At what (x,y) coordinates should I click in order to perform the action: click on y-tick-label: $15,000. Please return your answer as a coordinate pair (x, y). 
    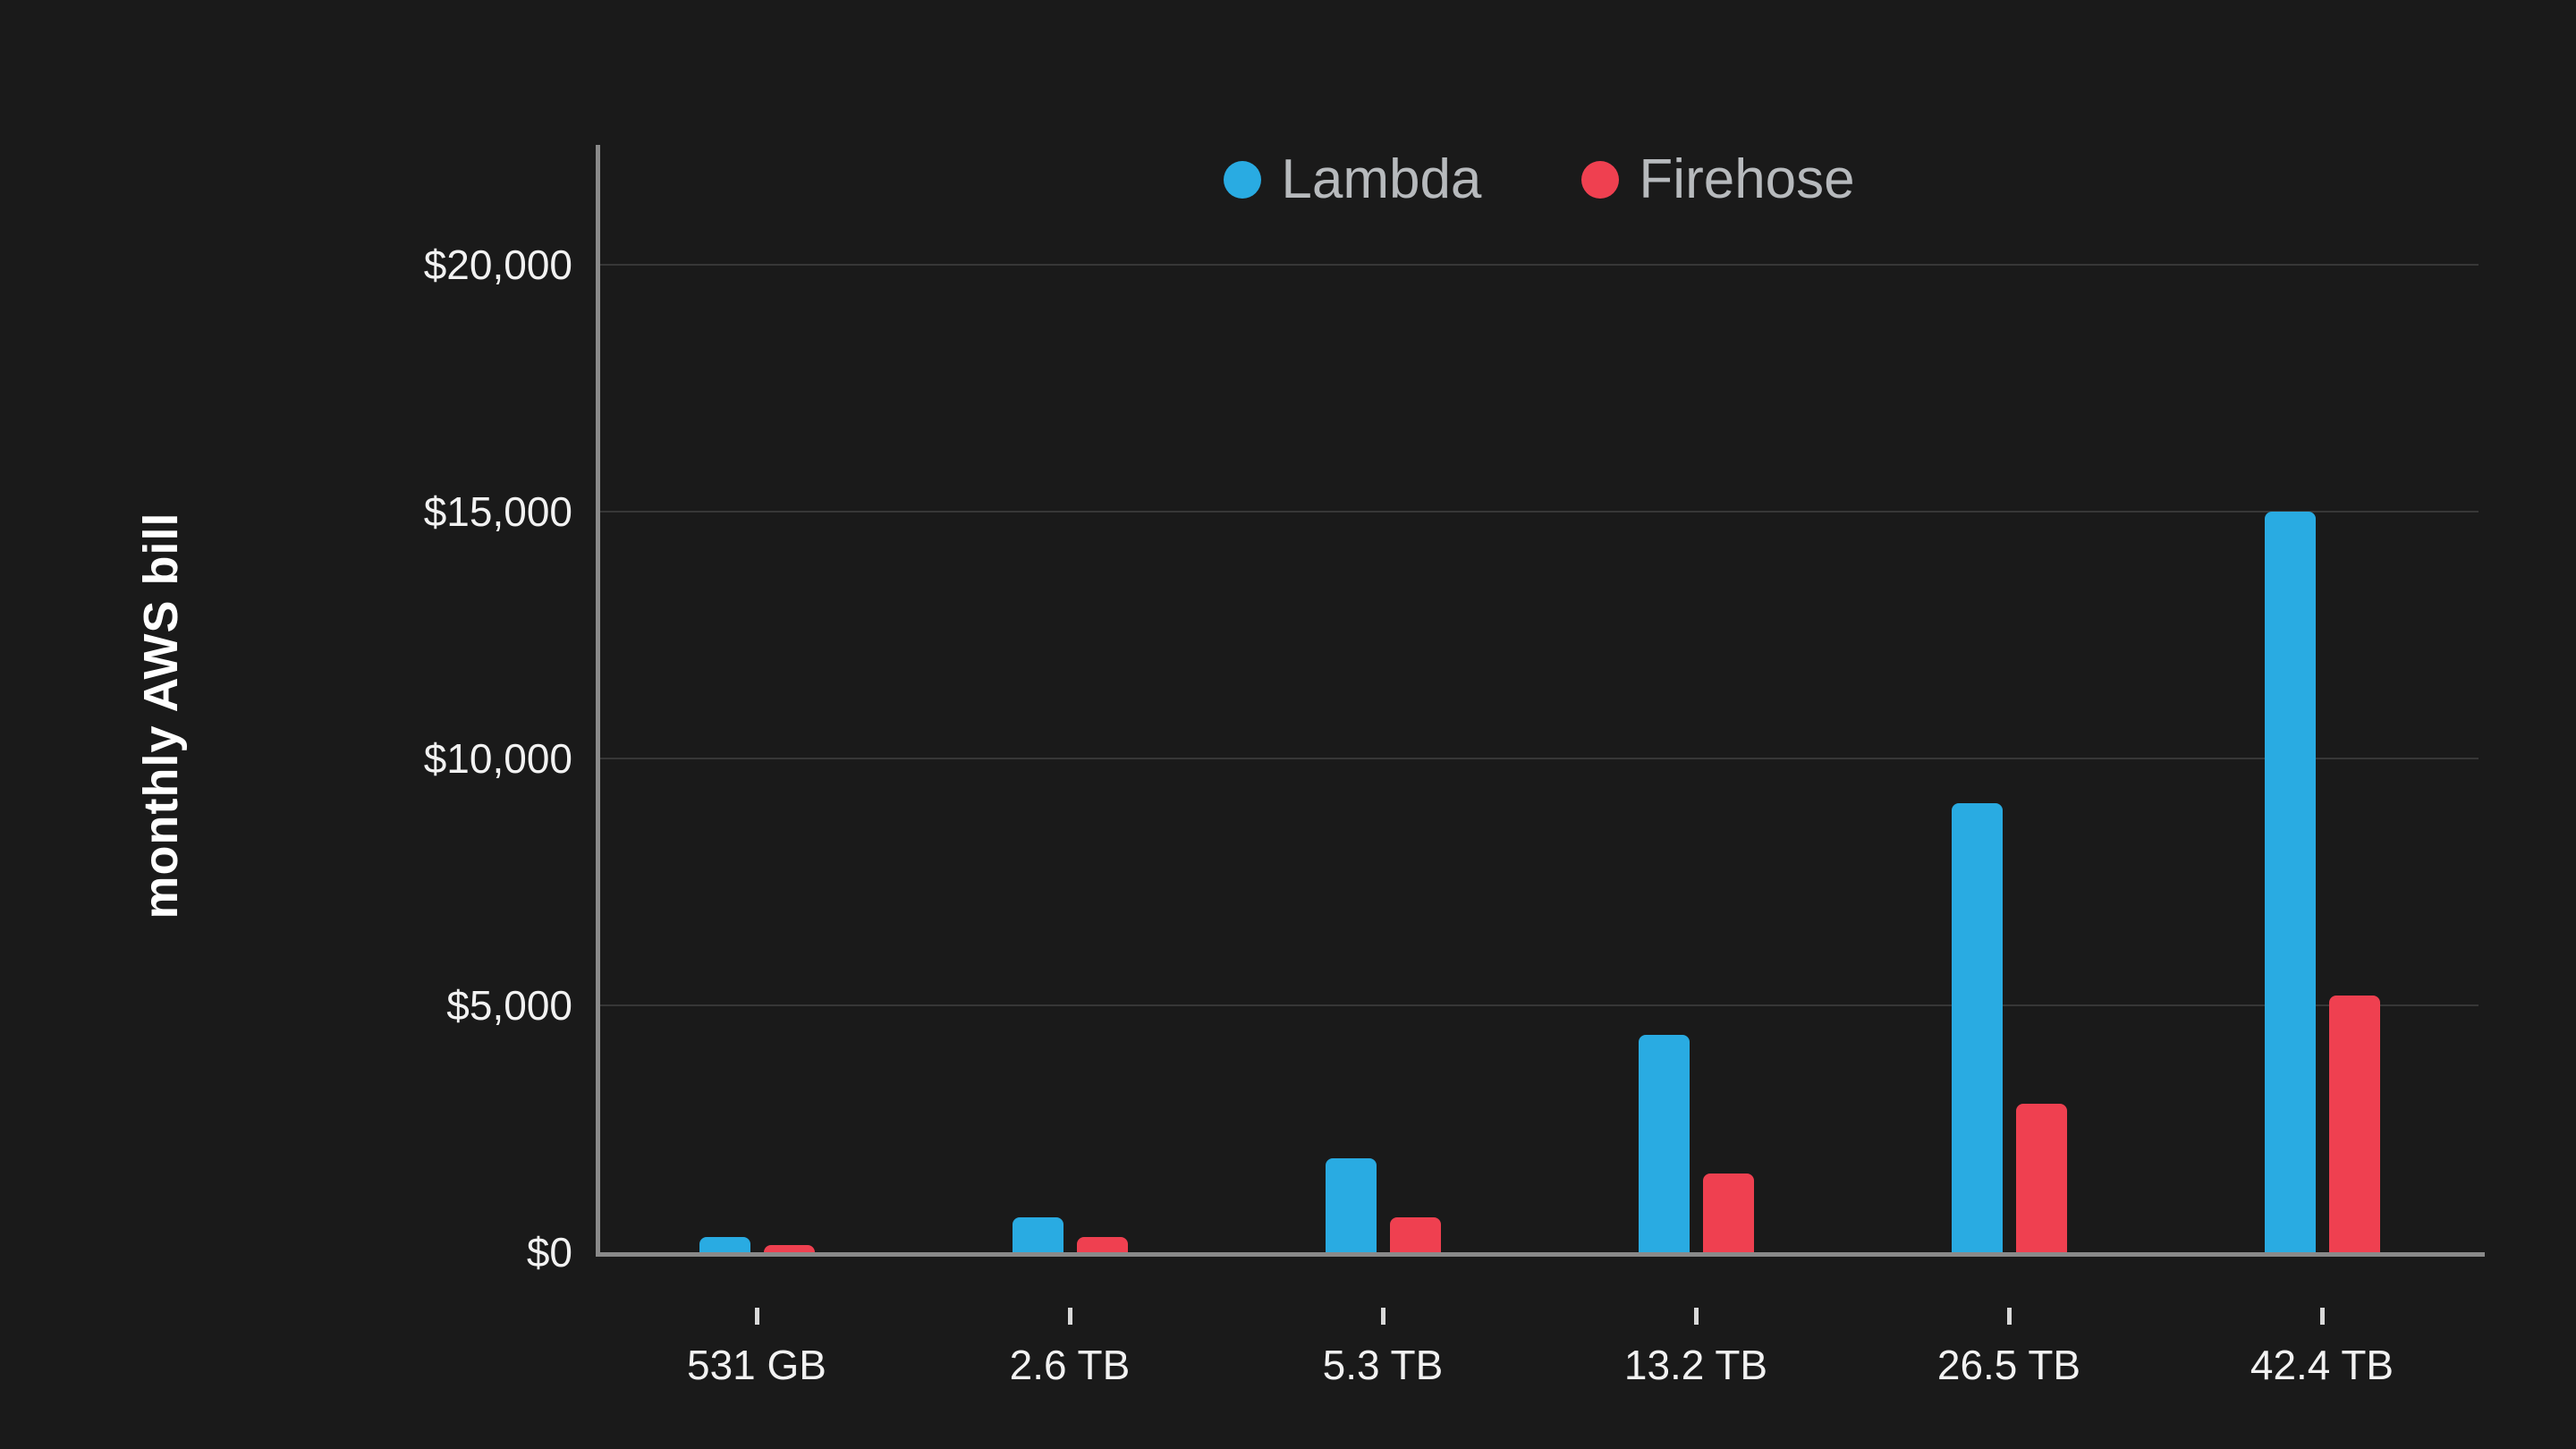
    Looking at the image, I should click on (497, 511).